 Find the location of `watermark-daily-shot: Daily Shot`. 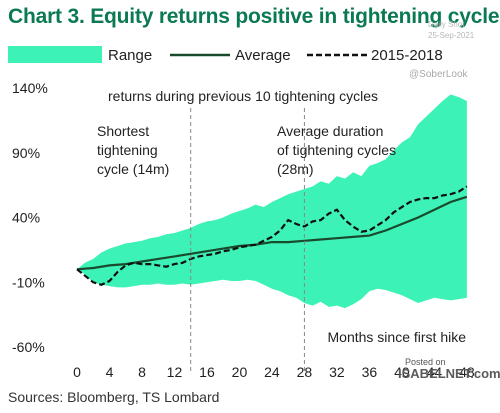

watermark-daily-shot: Daily Shot is located at coordinates (446, 24).